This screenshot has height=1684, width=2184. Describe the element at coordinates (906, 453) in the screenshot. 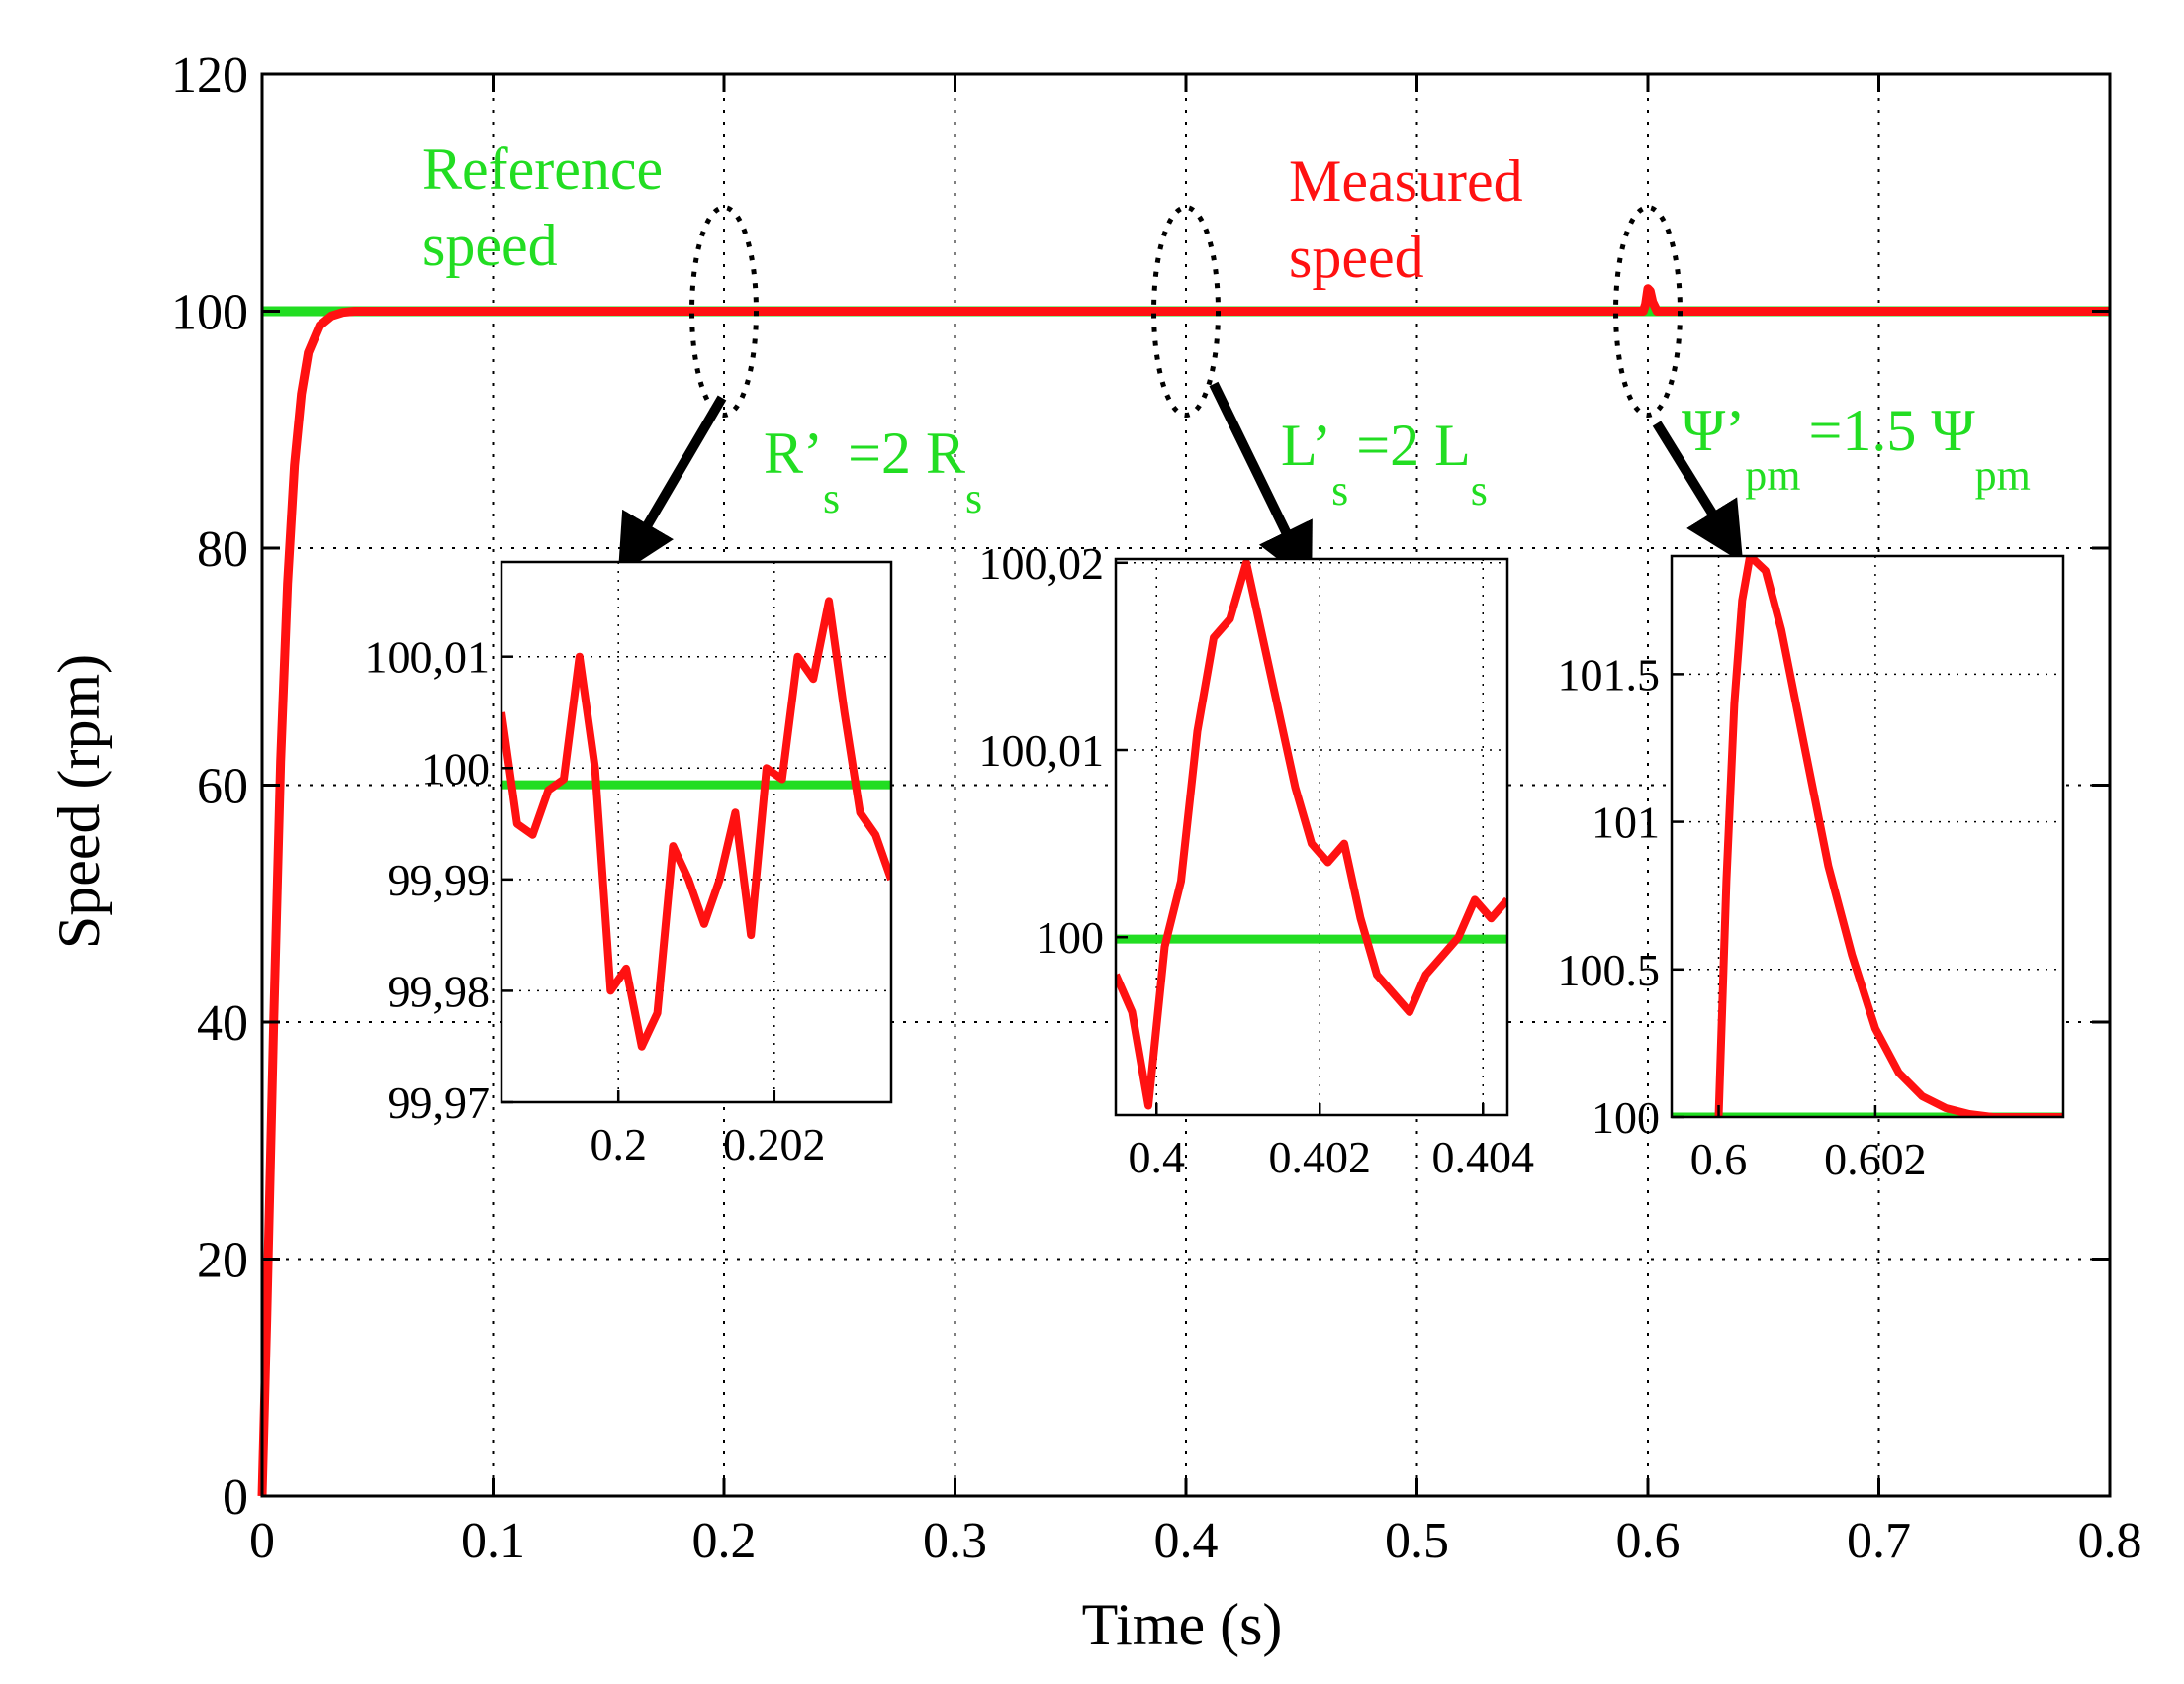

I see `annotation-value: =2 R` at that location.